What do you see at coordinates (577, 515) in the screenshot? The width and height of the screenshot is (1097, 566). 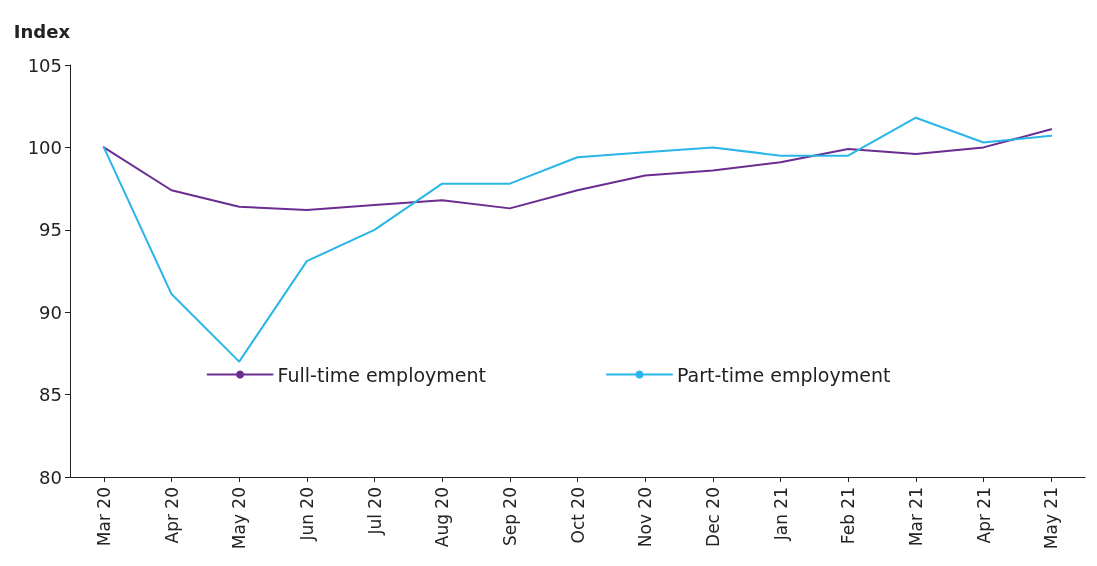 I see `x-tick-label: Oct 20` at bounding box center [577, 515].